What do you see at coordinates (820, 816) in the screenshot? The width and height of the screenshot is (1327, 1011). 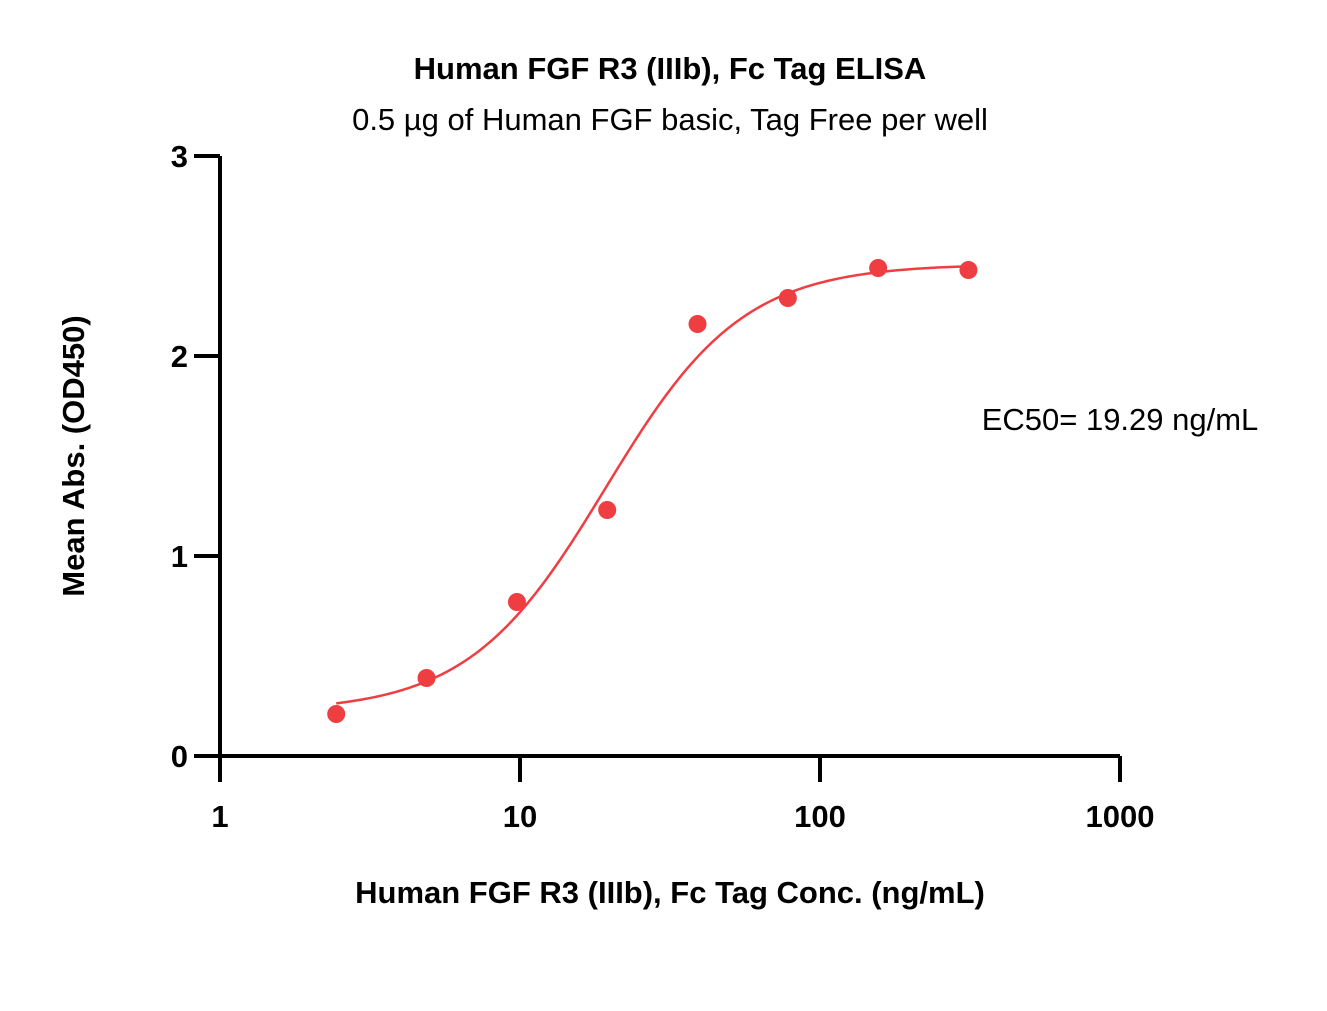 I see `x-tick-label: 100` at bounding box center [820, 816].